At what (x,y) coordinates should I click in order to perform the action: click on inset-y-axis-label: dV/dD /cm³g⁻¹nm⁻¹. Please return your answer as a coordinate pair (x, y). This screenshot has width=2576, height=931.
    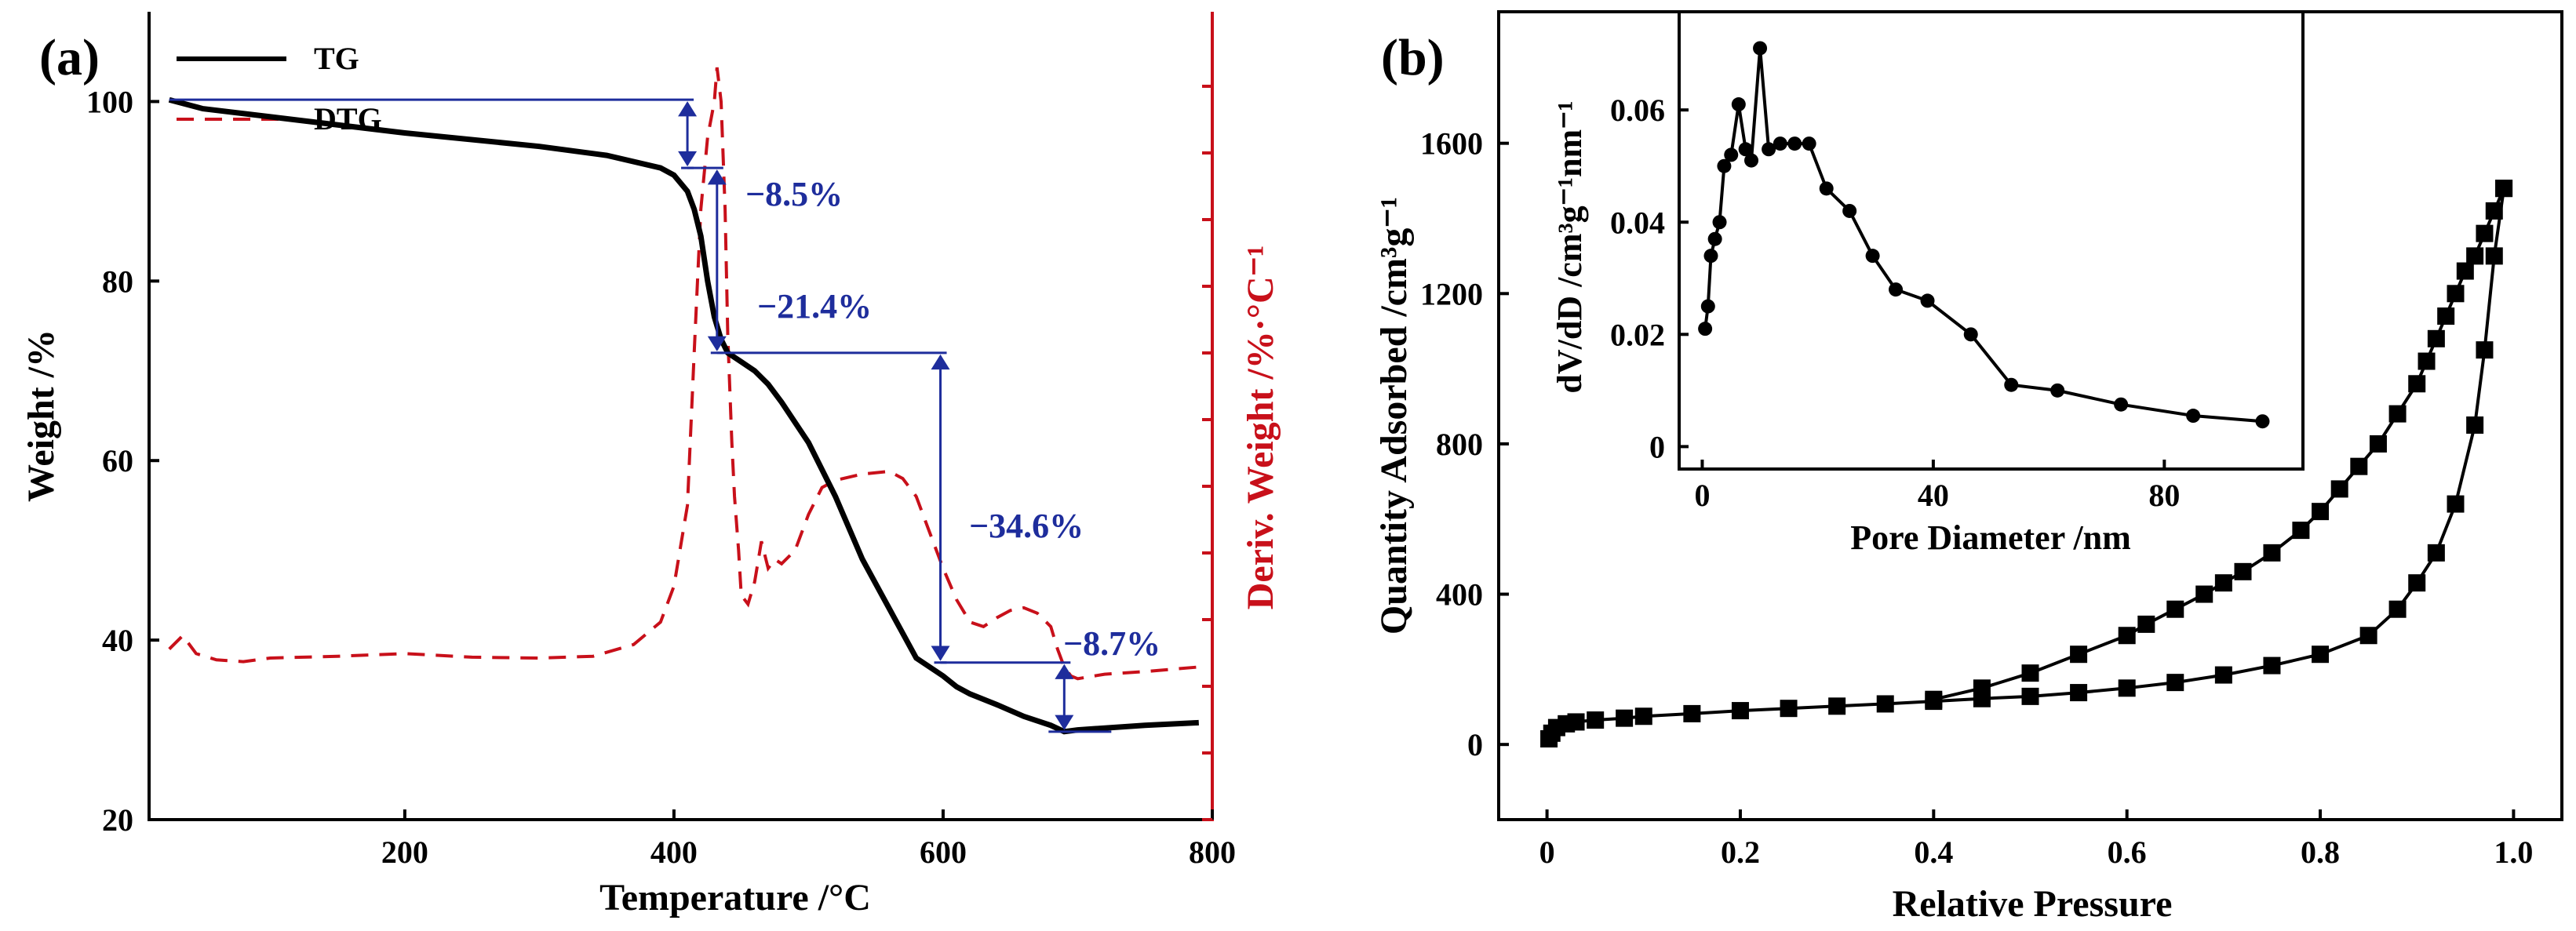
    Looking at the image, I should click on (1569, 247).